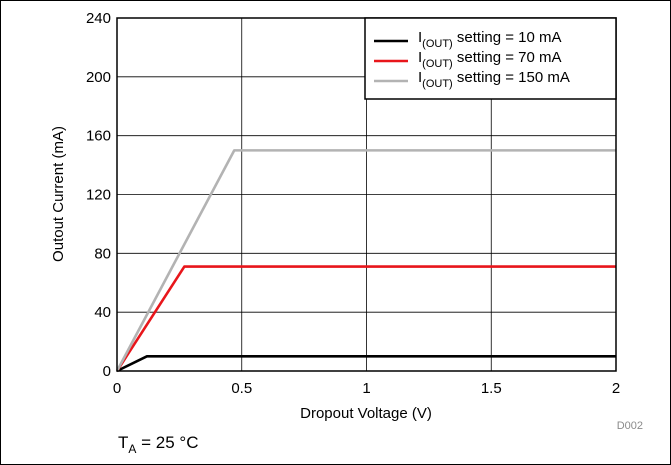  What do you see at coordinates (491, 388) in the screenshot?
I see `x-tick-label: 1.5` at bounding box center [491, 388].